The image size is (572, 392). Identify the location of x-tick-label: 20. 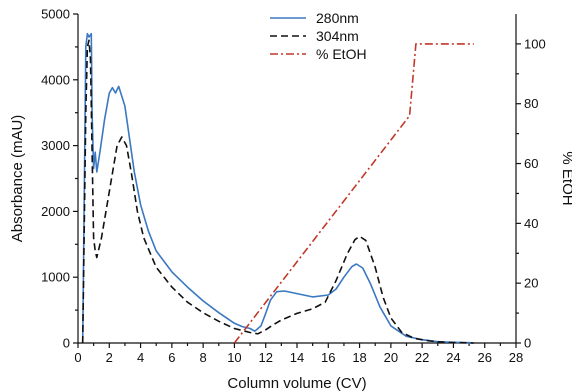
(391, 357).